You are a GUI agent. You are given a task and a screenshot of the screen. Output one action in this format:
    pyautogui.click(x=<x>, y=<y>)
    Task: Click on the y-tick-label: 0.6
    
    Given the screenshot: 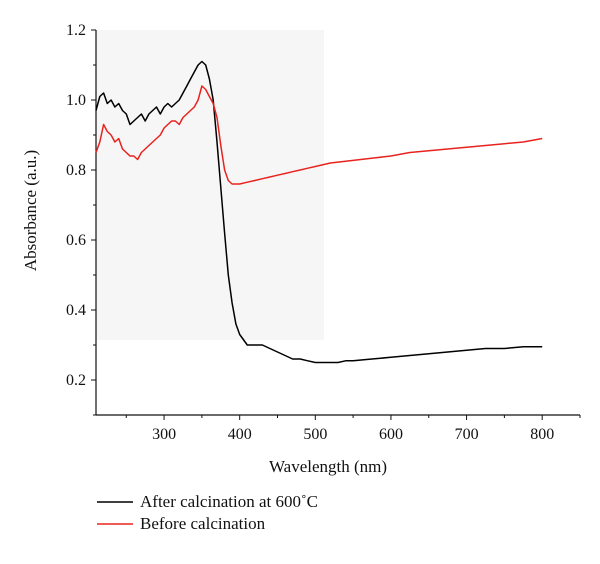 What is the action you would take?
    pyautogui.click(x=76, y=240)
    